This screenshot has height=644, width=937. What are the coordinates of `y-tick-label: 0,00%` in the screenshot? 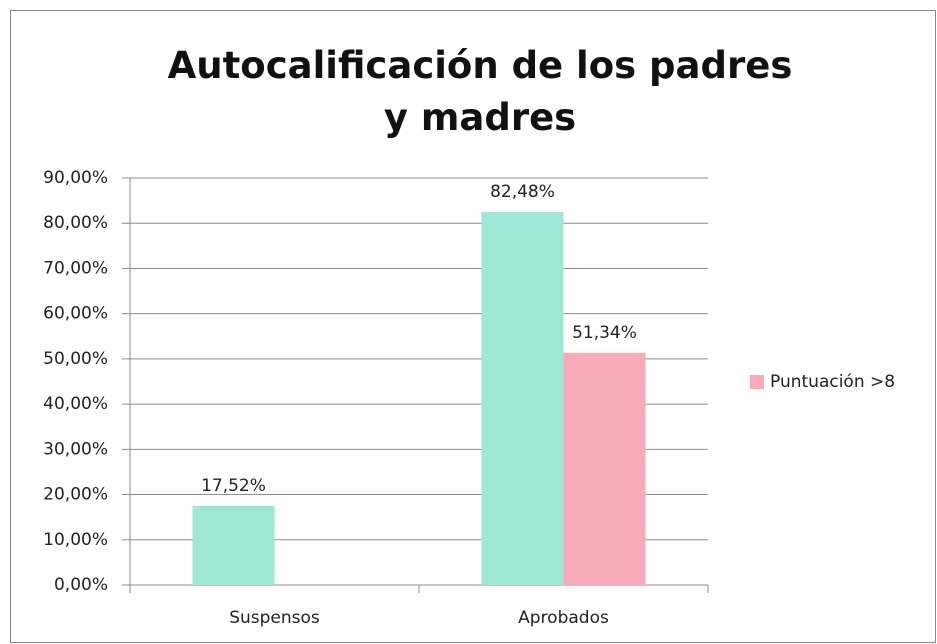 It's located at (81, 585).